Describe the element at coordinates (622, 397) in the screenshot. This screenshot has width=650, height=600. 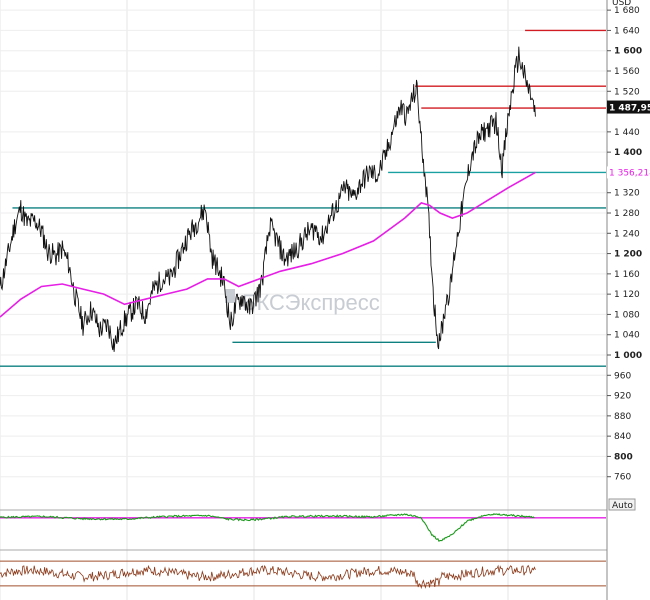
I see `tick-label: 920` at that location.